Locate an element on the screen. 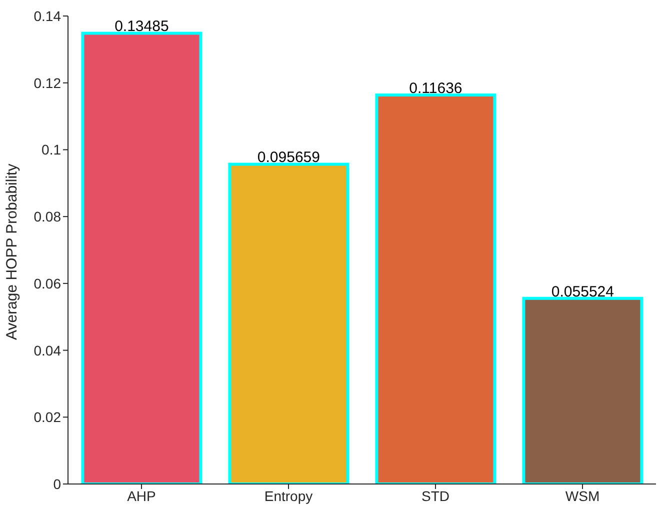 This screenshot has width=658, height=510. data-label: 0.055524 is located at coordinates (582, 291).